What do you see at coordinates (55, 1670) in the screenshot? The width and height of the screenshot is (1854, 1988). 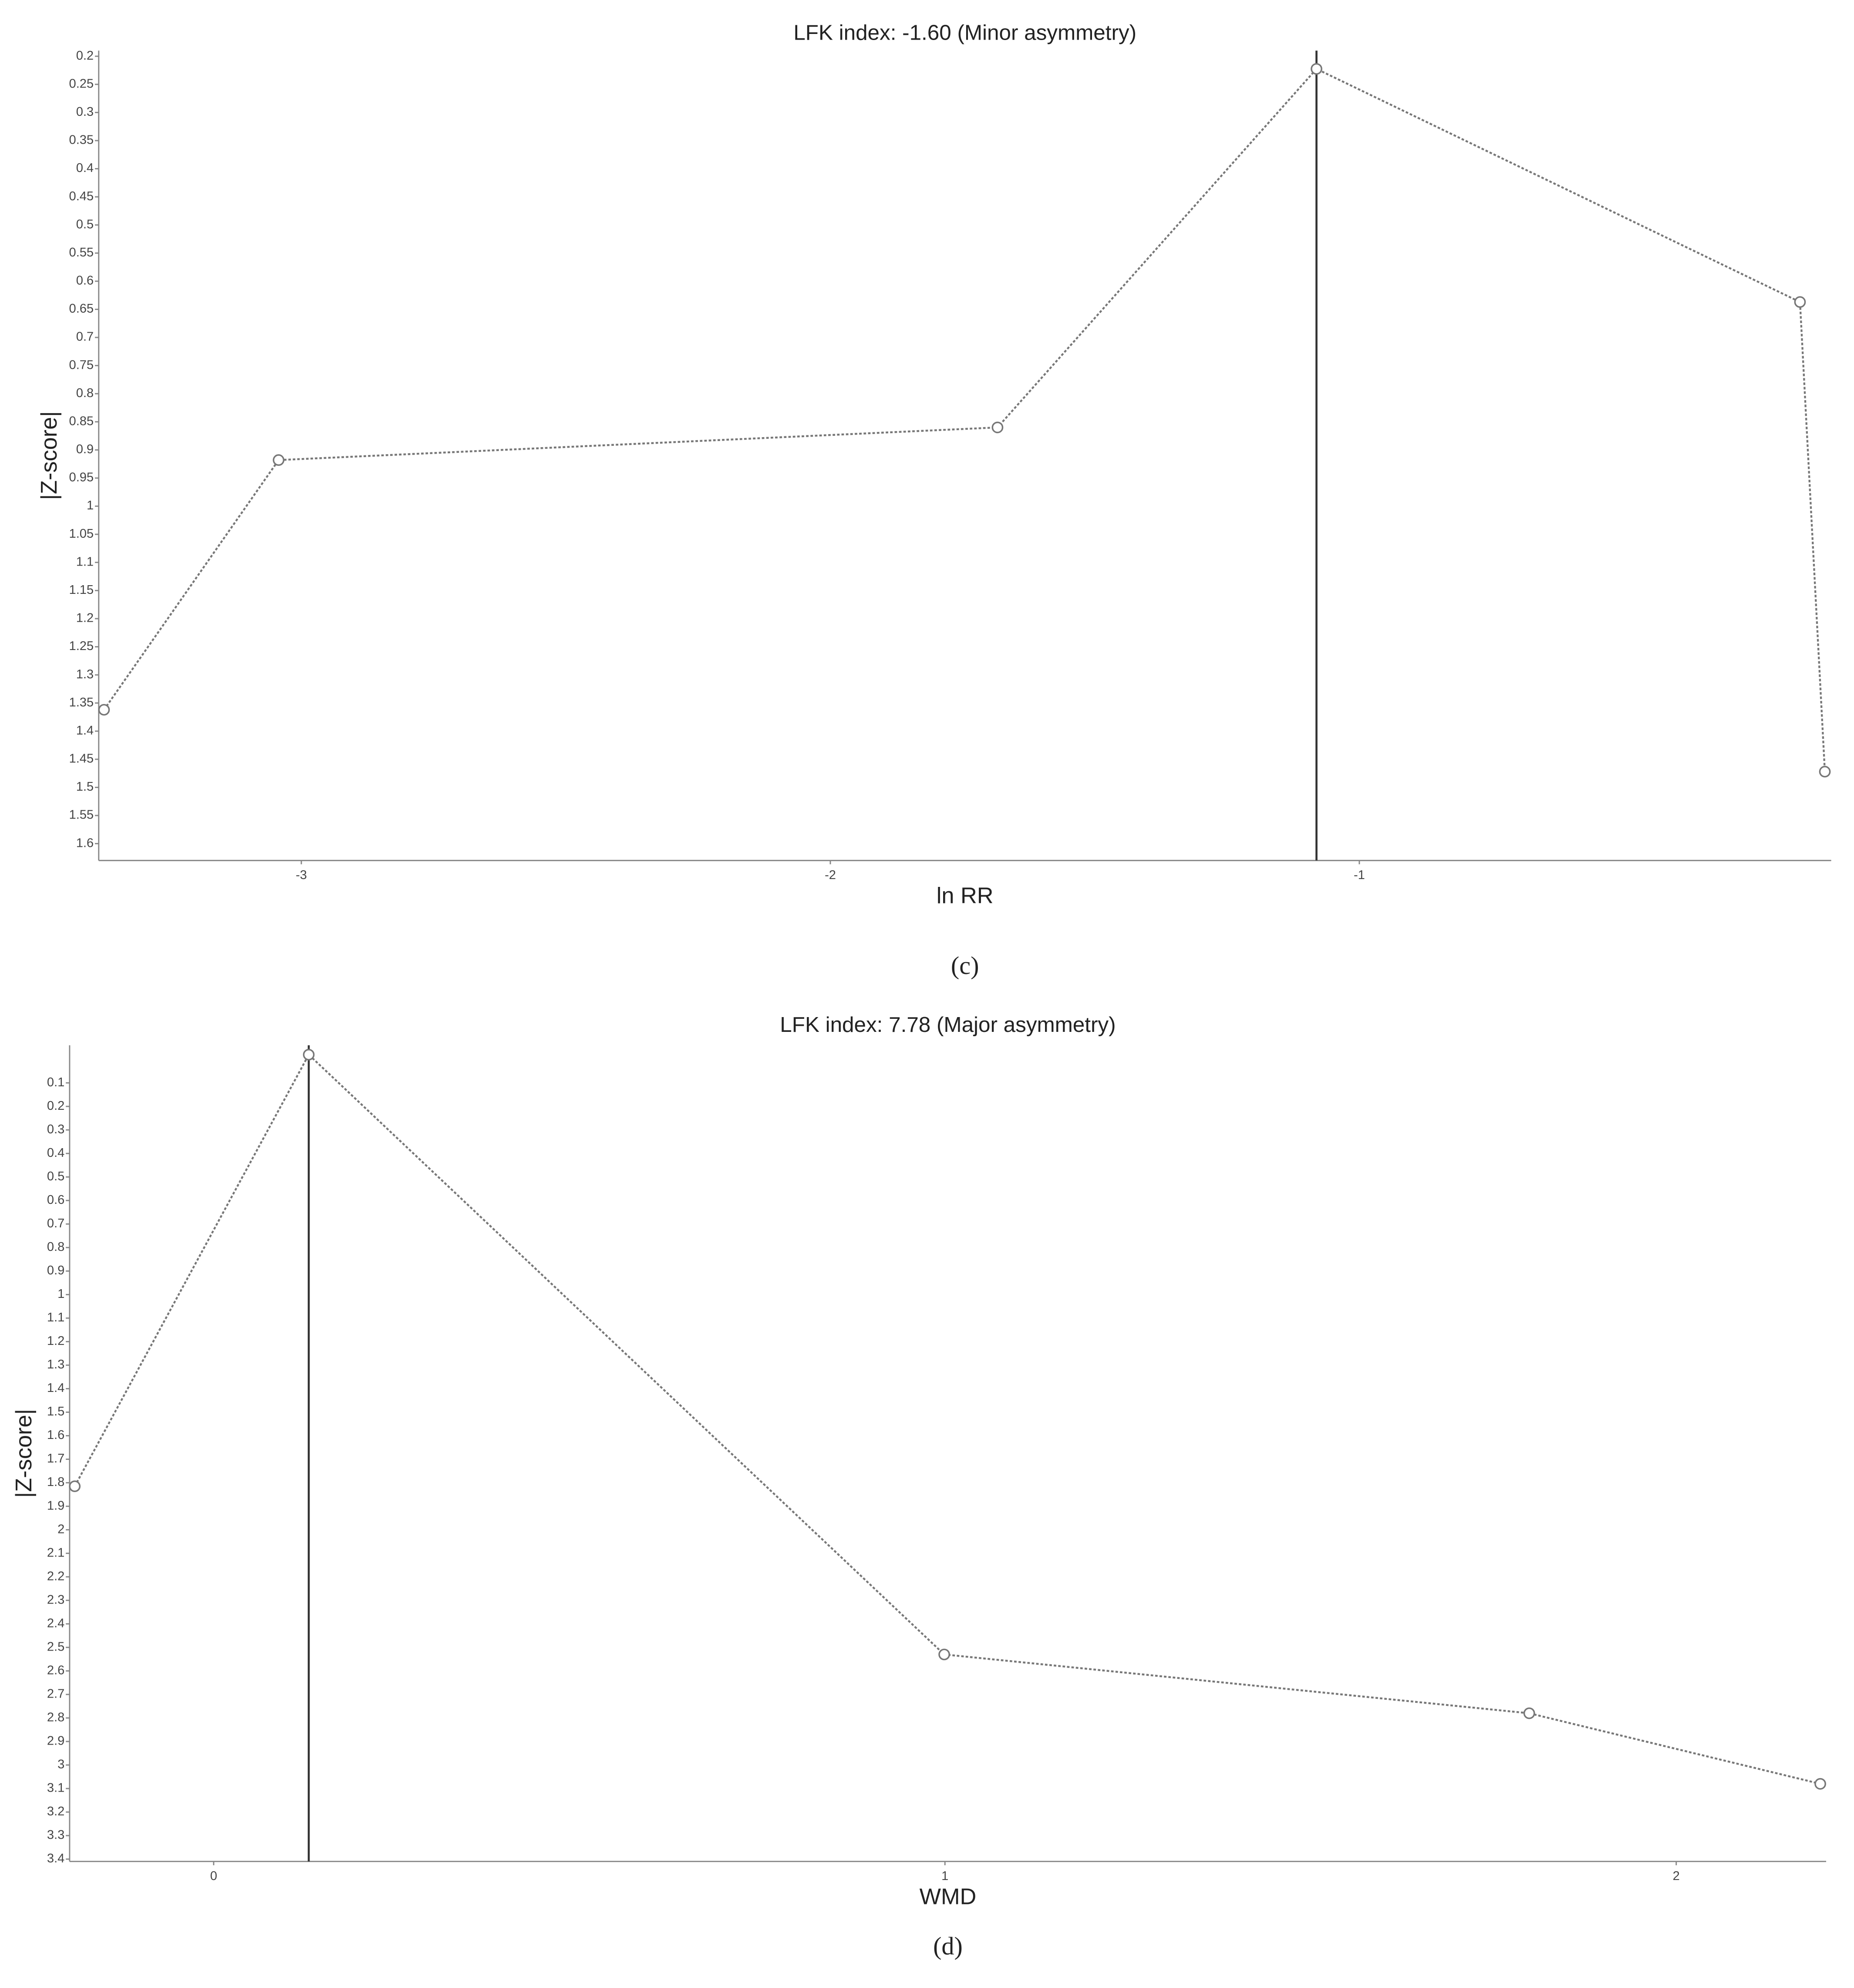 I see `y-tick-label: 2.6` at bounding box center [55, 1670].